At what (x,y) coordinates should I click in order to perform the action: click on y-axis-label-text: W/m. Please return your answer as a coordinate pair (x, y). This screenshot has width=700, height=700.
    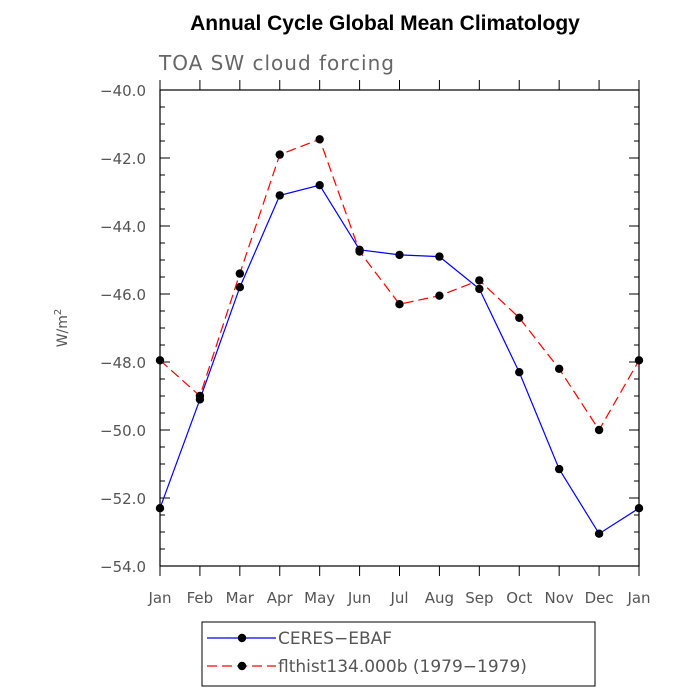
    Looking at the image, I should click on (63, 331).